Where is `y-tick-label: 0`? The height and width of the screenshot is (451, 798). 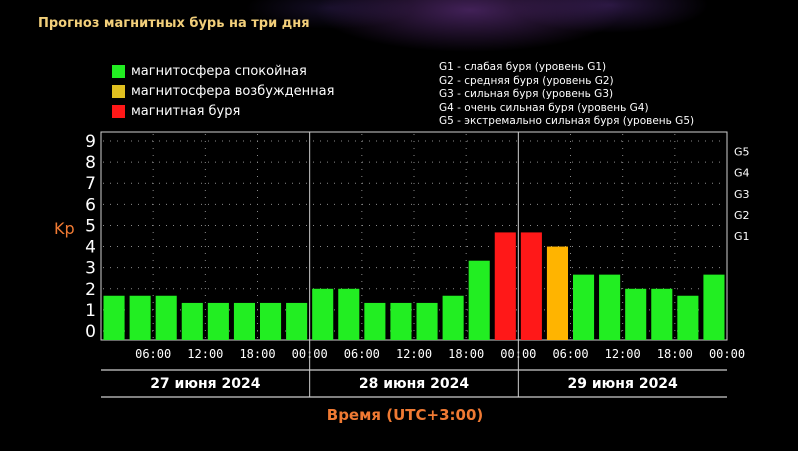 y-tick-label: 0 is located at coordinates (90, 332).